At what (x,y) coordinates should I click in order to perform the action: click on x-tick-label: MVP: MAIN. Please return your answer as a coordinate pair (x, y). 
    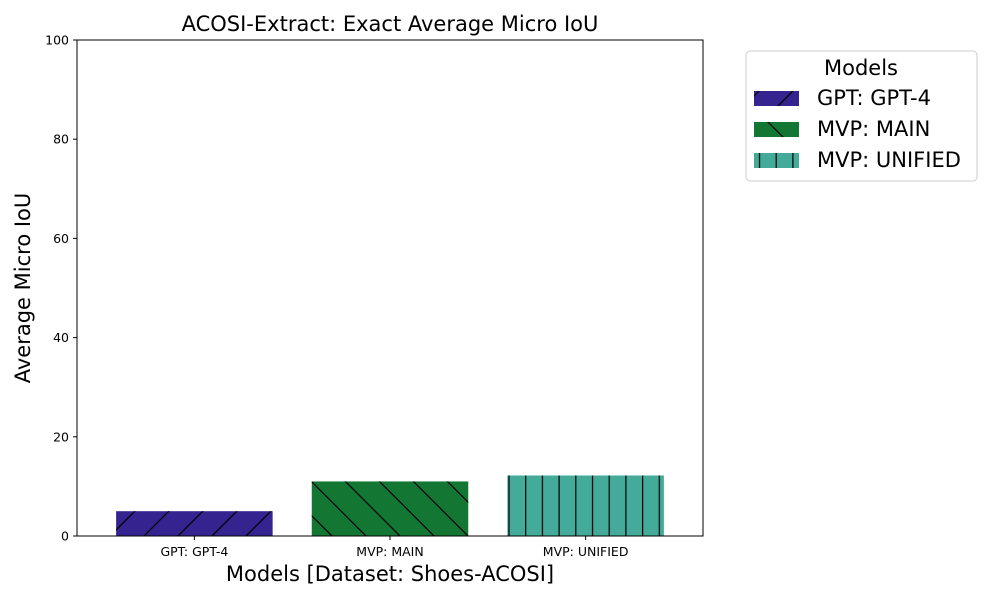
    Looking at the image, I should click on (389, 551).